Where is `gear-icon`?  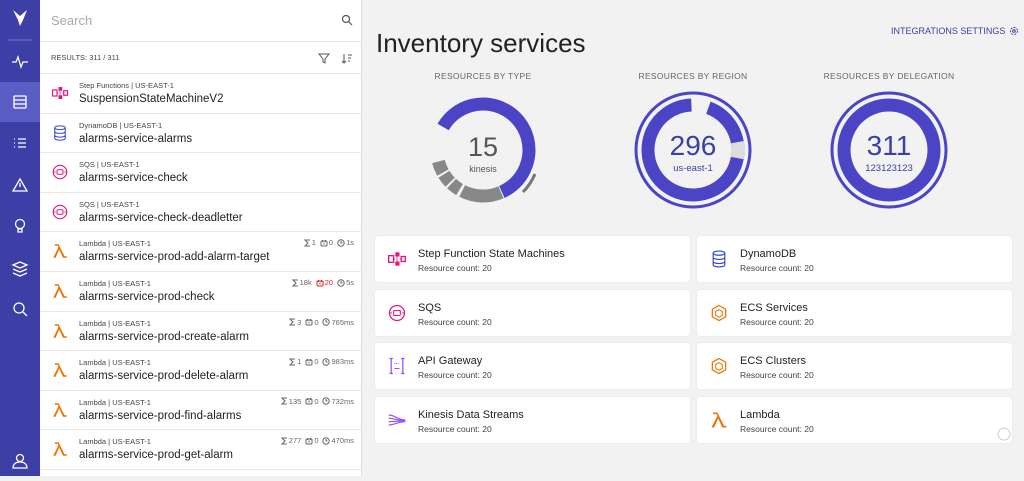
gear-icon is located at coordinates (1014, 31).